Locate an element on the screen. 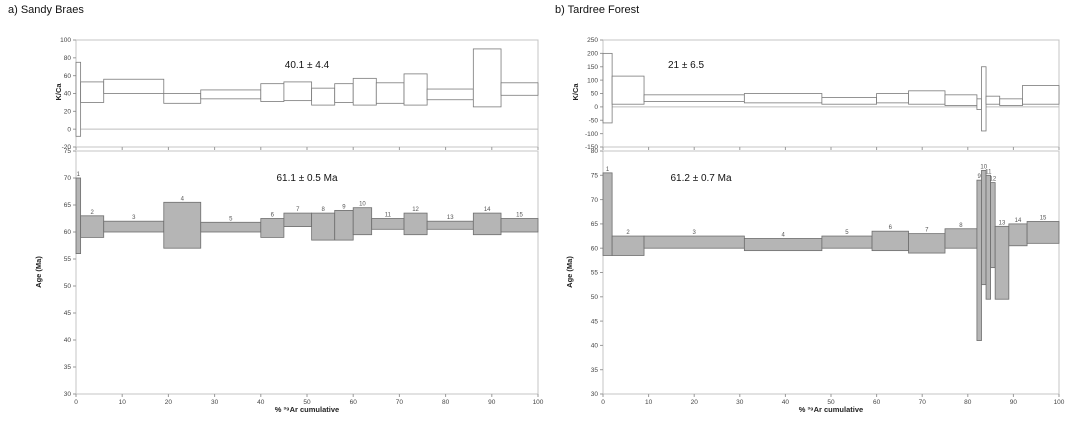 This screenshot has height=425, width=1068. b-age-ytick-label: 50 is located at coordinates (595, 297).